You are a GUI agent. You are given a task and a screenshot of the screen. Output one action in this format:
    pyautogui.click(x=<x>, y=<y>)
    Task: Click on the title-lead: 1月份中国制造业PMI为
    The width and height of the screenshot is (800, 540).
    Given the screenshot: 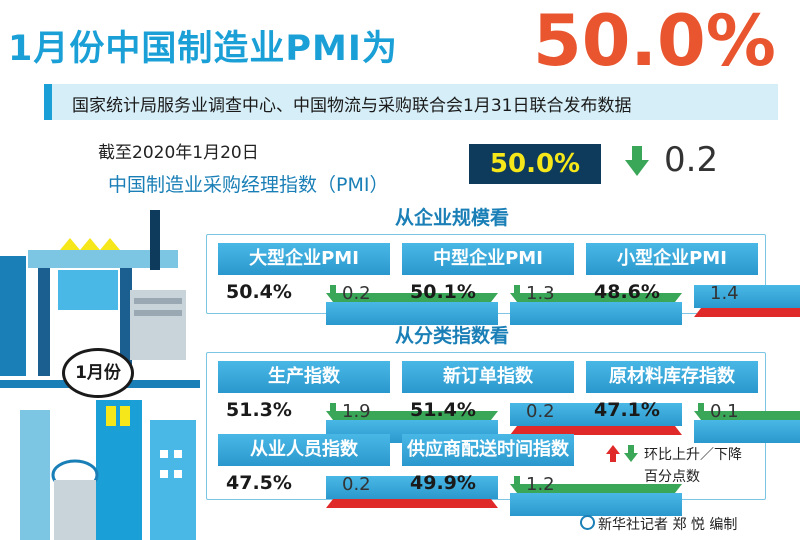 What is the action you would take?
    pyautogui.click(x=203, y=49)
    